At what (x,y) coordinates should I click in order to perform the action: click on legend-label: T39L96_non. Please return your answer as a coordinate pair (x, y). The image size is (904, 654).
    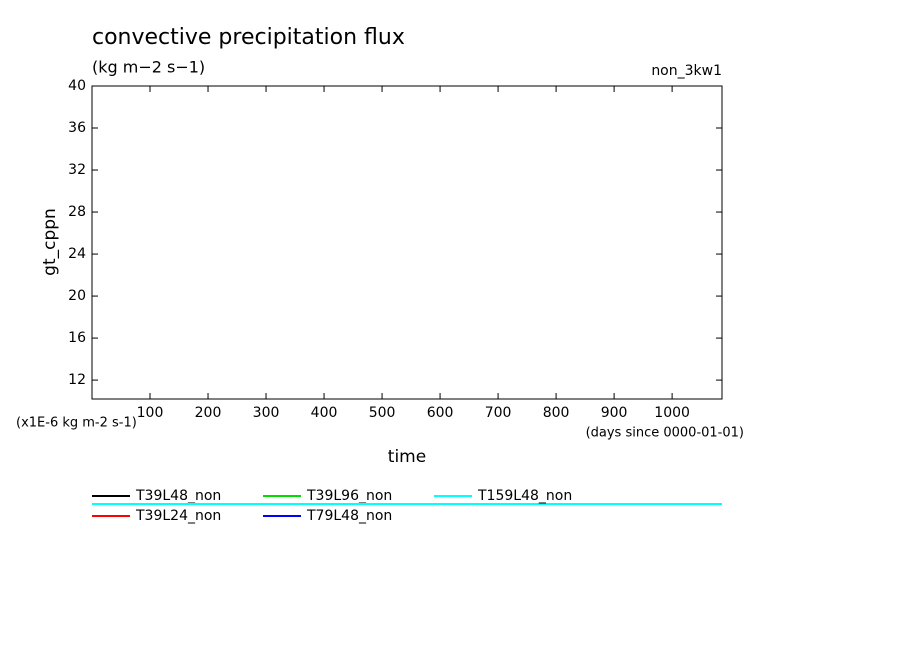
    Looking at the image, I should click on (349, 496).